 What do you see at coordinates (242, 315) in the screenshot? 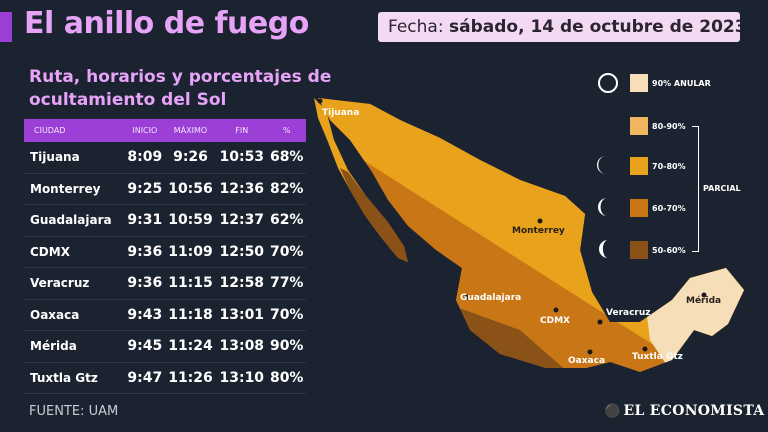
I see `cell-end: 13:01` at bounding box center [242, 315].